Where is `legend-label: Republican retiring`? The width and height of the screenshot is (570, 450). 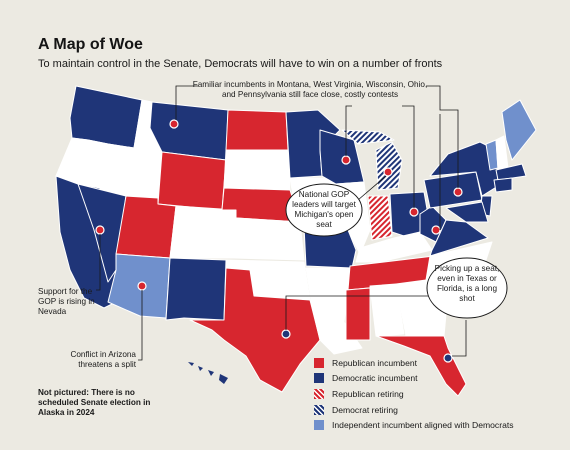
legend-label: Republican retiring is located at coordinates (368, 393).